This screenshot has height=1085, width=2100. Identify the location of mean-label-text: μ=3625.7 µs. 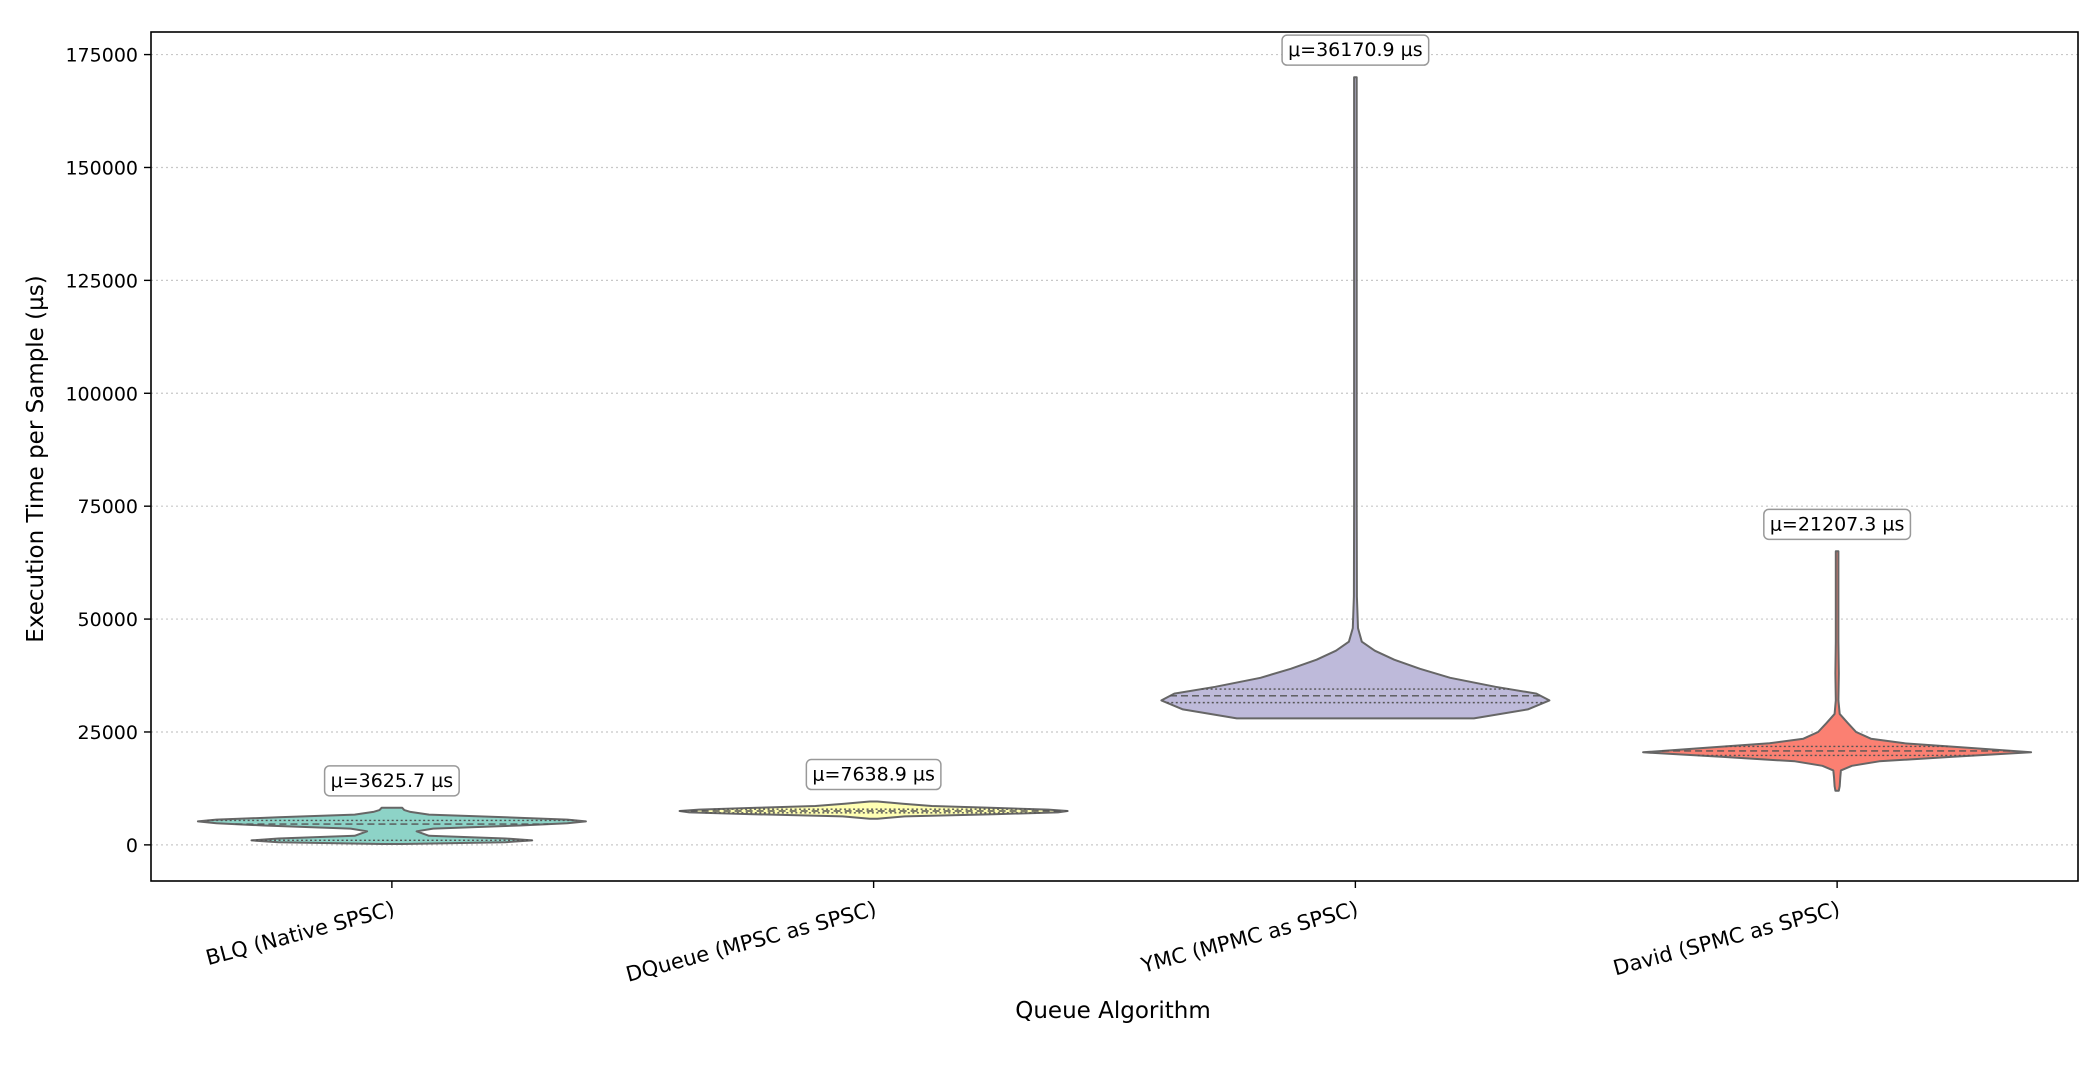
(392, 781).